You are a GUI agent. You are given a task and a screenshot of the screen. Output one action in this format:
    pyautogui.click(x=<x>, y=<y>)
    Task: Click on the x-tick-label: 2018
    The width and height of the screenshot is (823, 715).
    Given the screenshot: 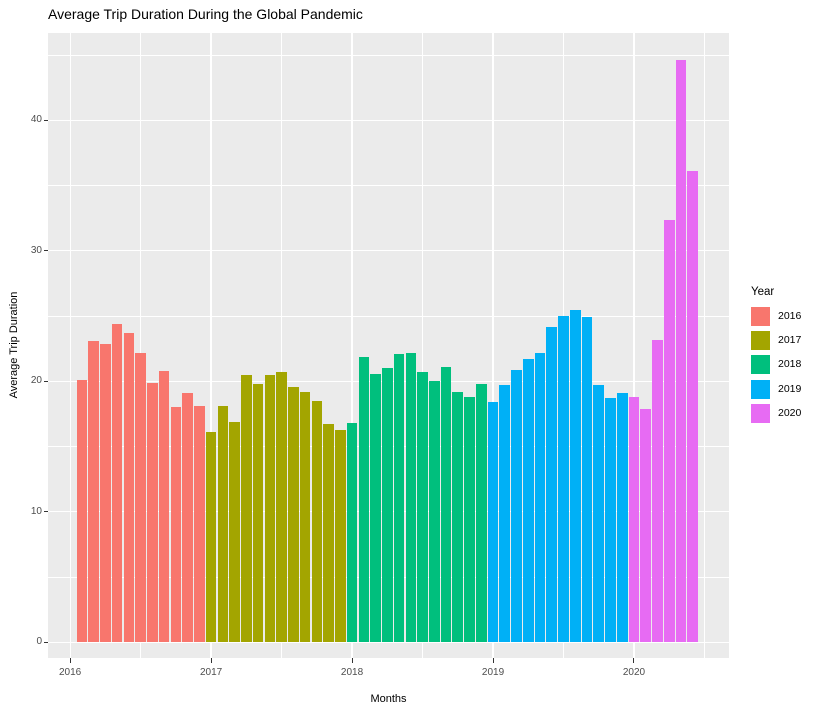 What is the action you would take?
    pyautogui.click(x=352, y=672)
    